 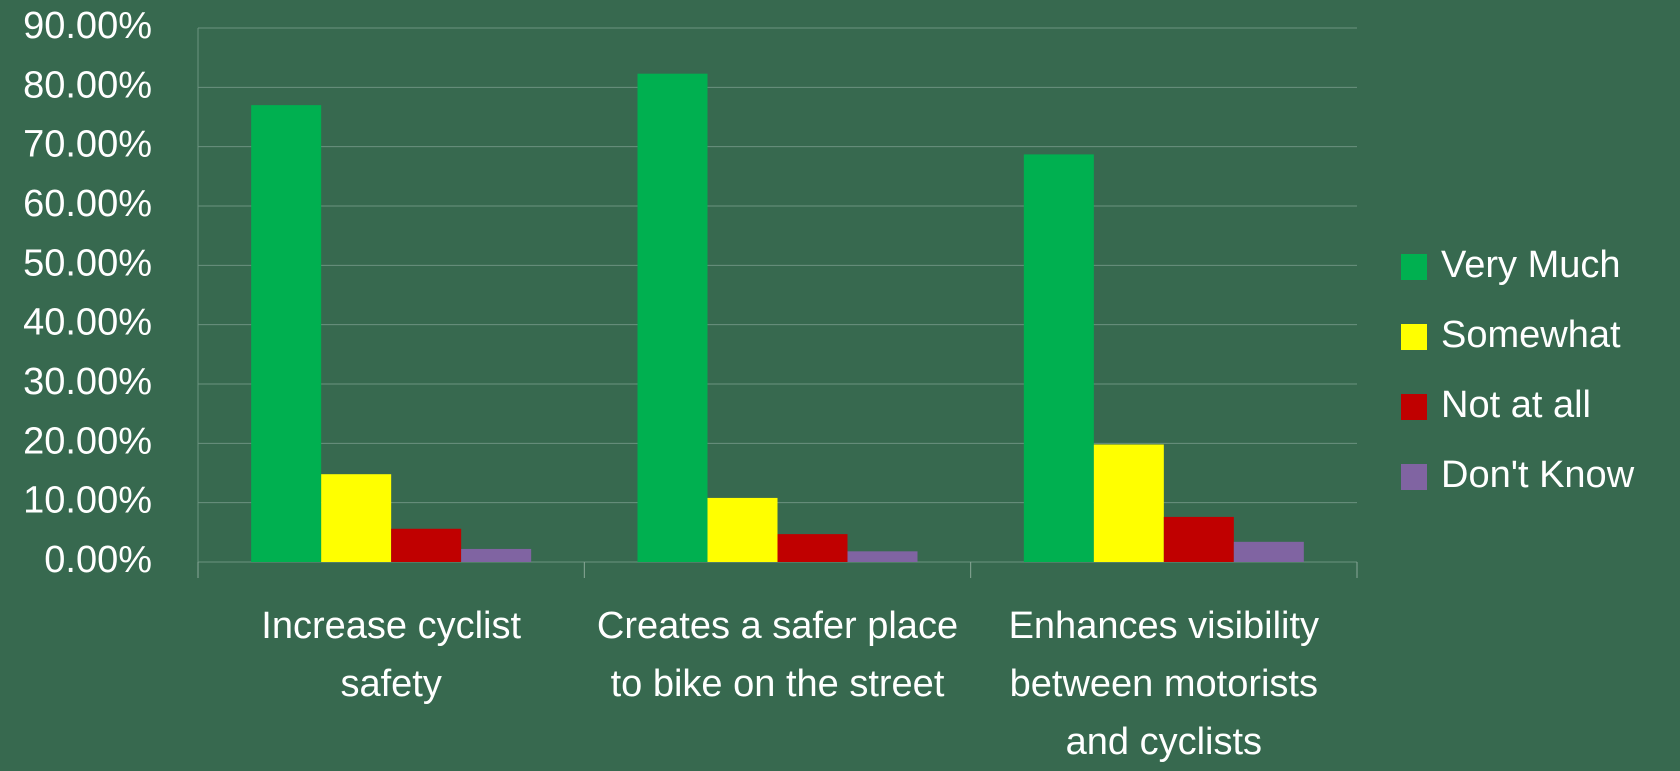 What do you see at coordinates (87, 441) in the screenshot?
I see `y-tick-label: 20.00%` at bounding box center [87, 441].